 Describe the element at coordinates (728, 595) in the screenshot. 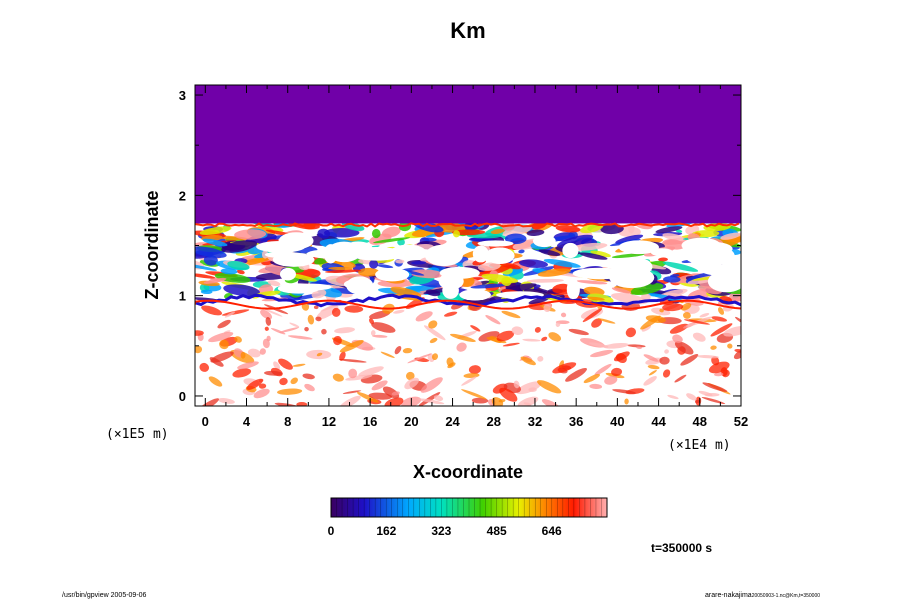

I see `footer-right-main: arare-nakajima` at that location.